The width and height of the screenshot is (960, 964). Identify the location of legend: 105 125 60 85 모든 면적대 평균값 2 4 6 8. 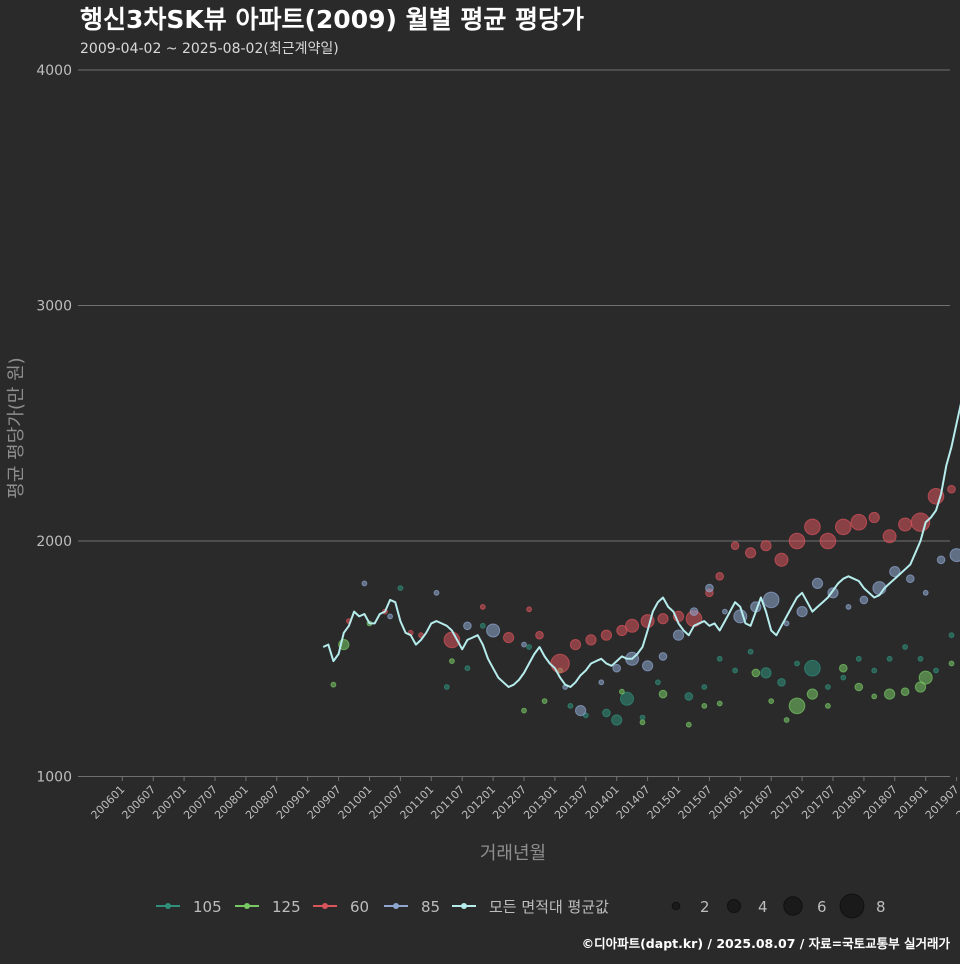
(521, 906).